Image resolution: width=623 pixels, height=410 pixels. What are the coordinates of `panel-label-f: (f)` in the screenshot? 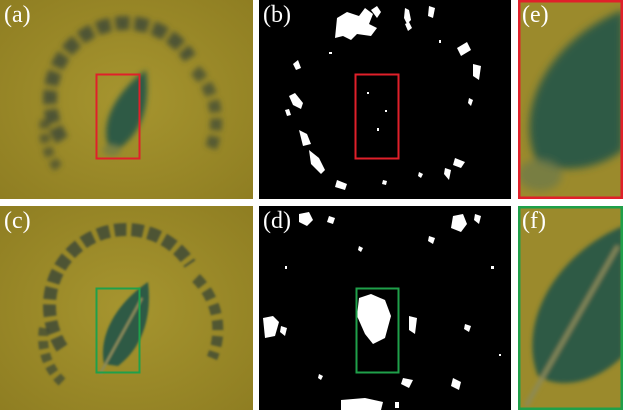 It's located at (534, 221).